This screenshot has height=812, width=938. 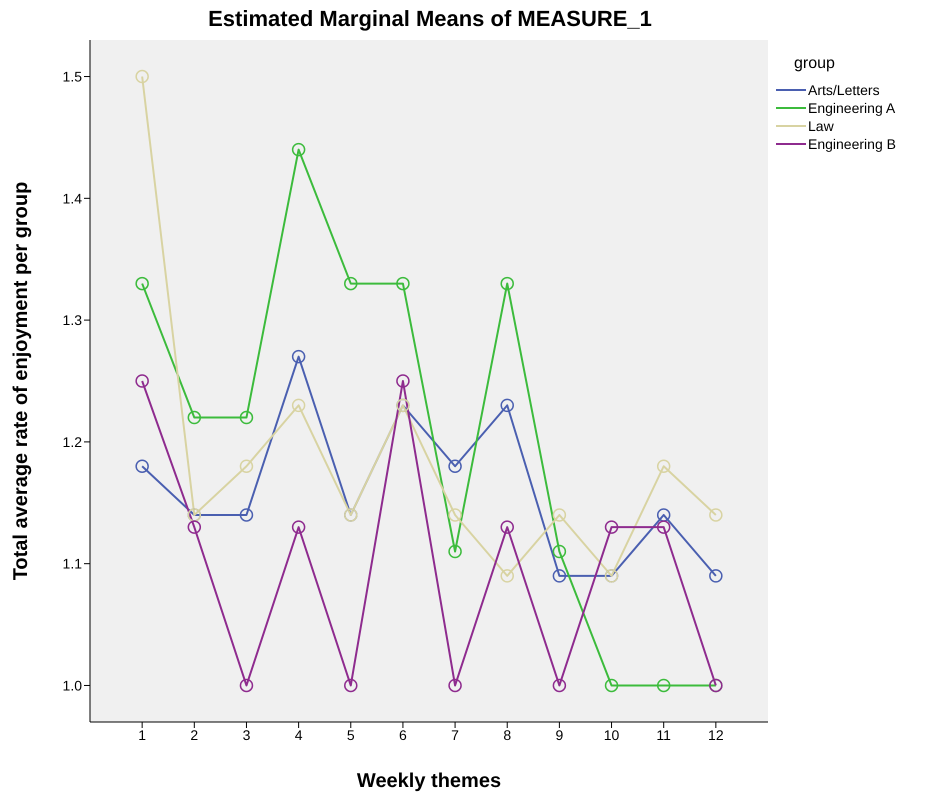 I want to click on x-tick-label: 4, so click(x=298, y=734).